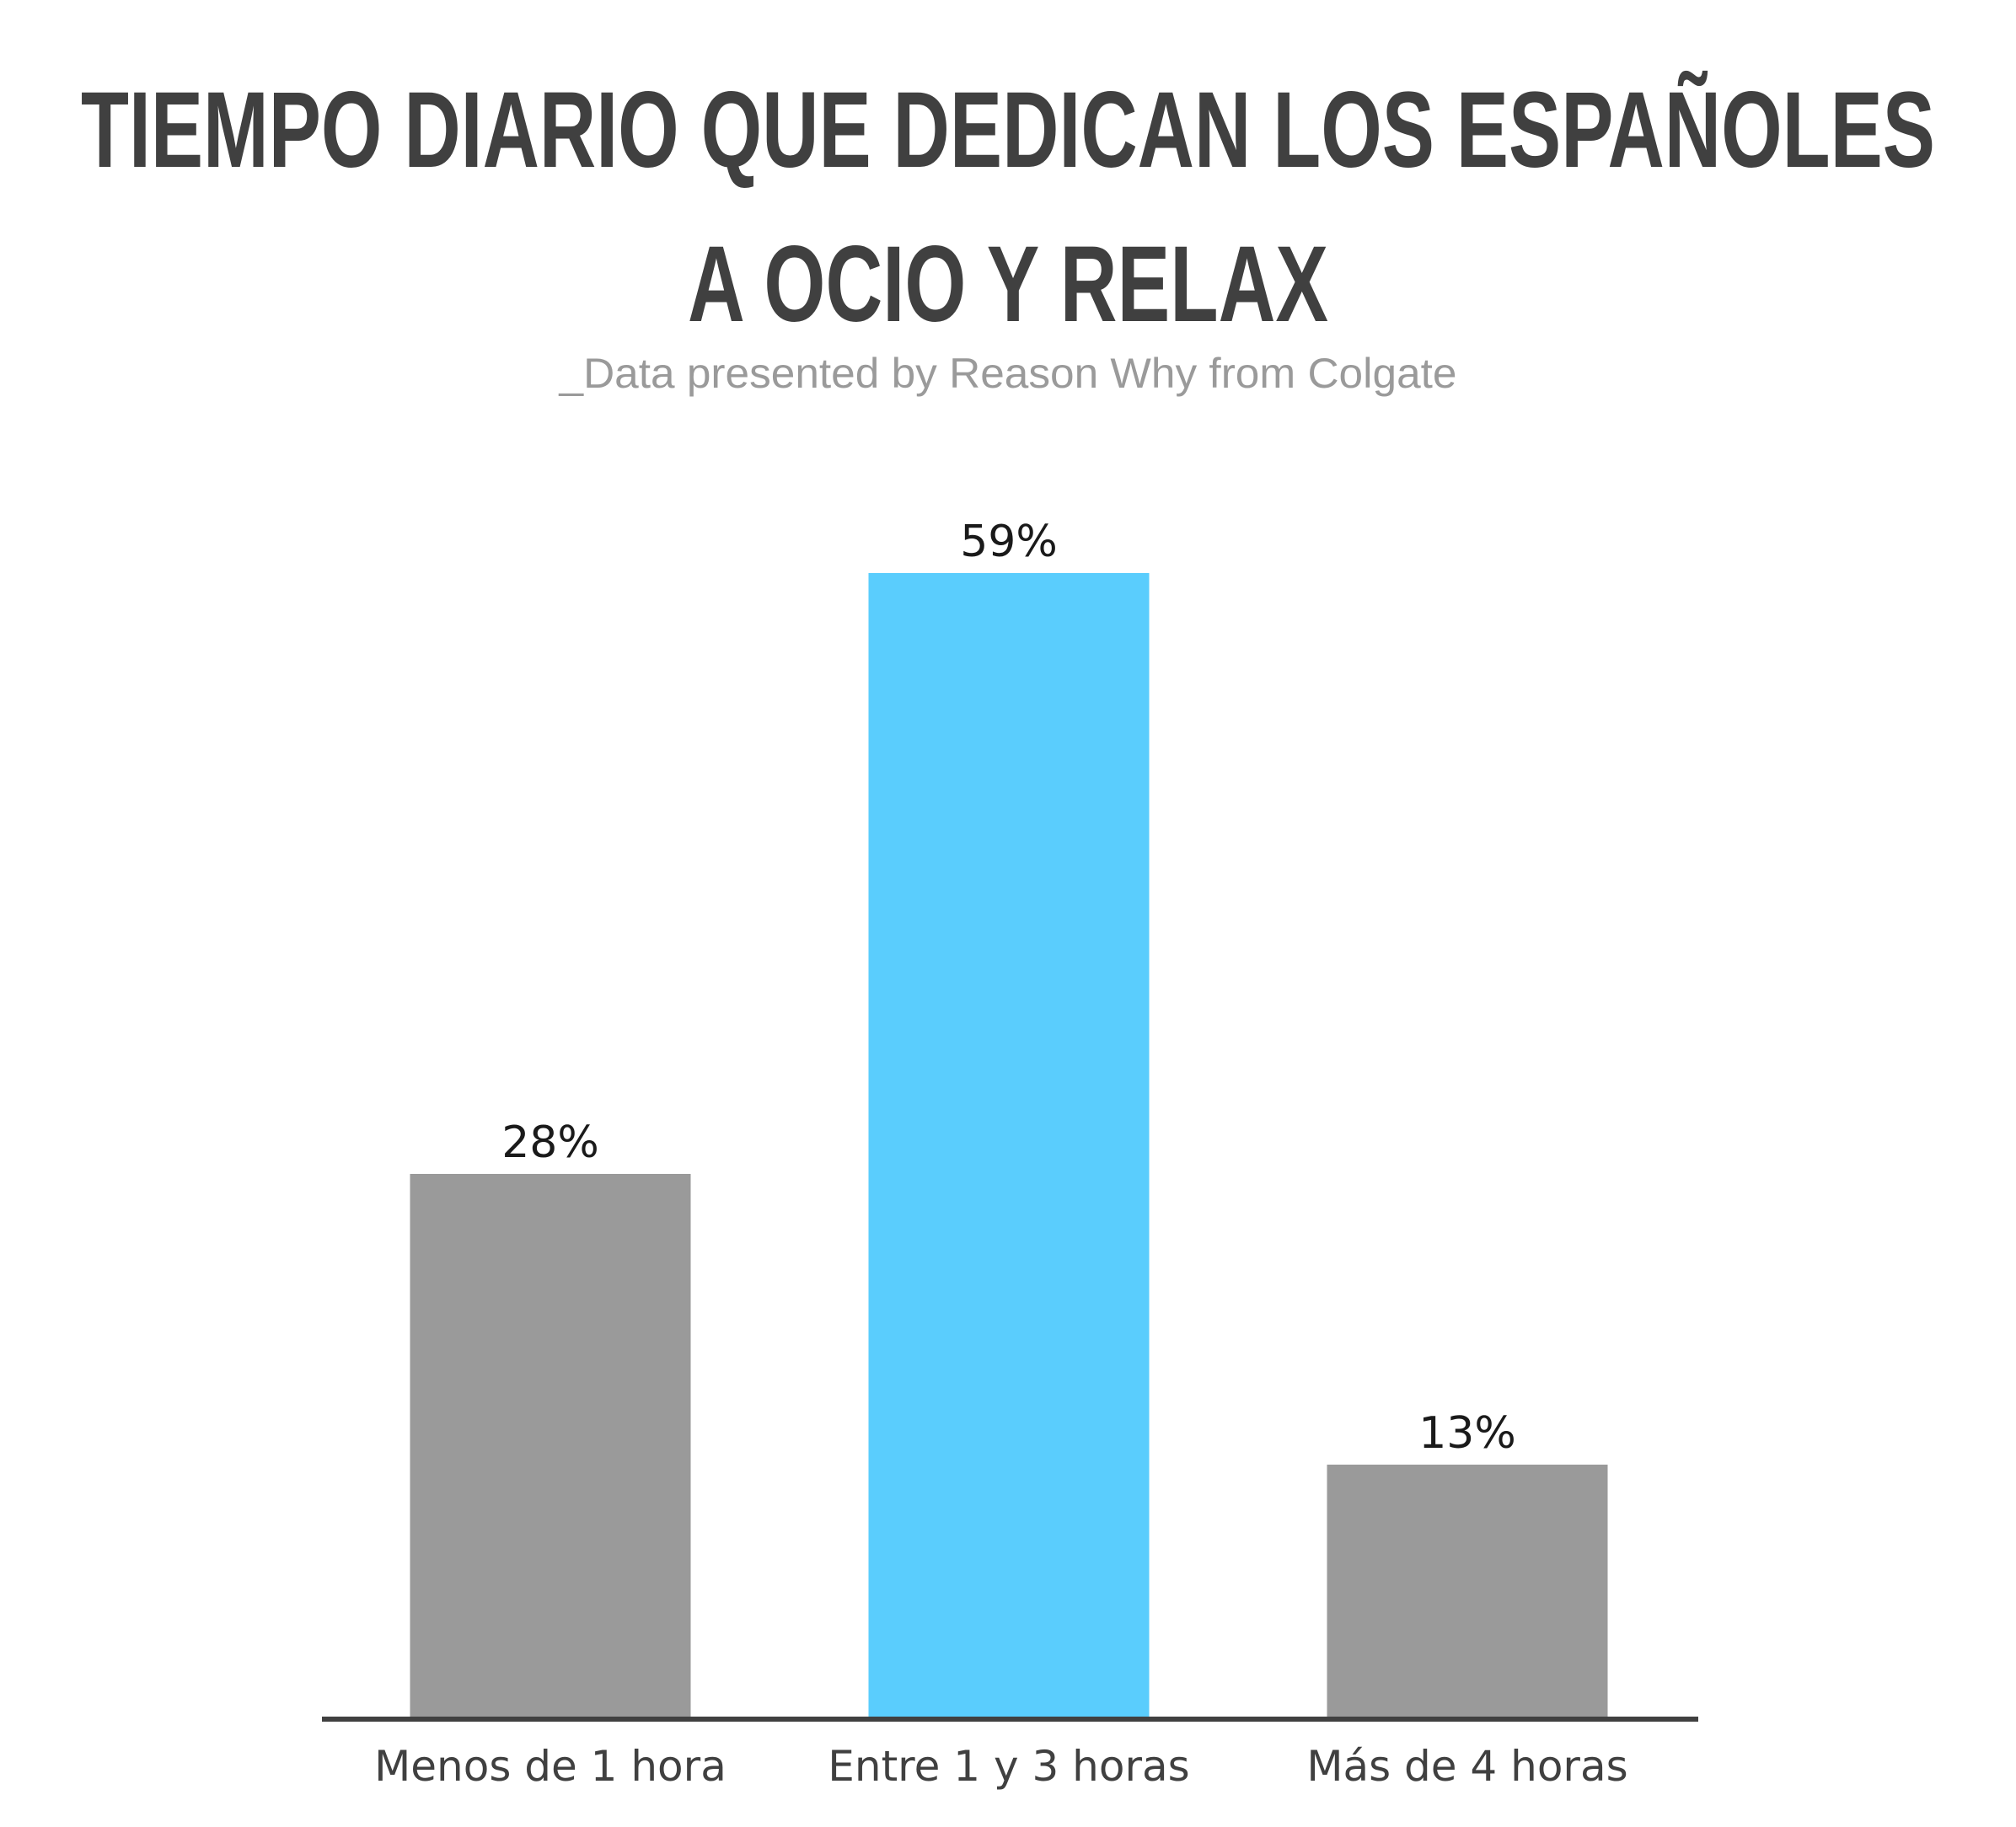 The image size is (2016, 1827). Describe the element at coordinates (1008, 284) in the screenshot. I see `chart-title-line-2: A OCIO Y RELAX` at that location.